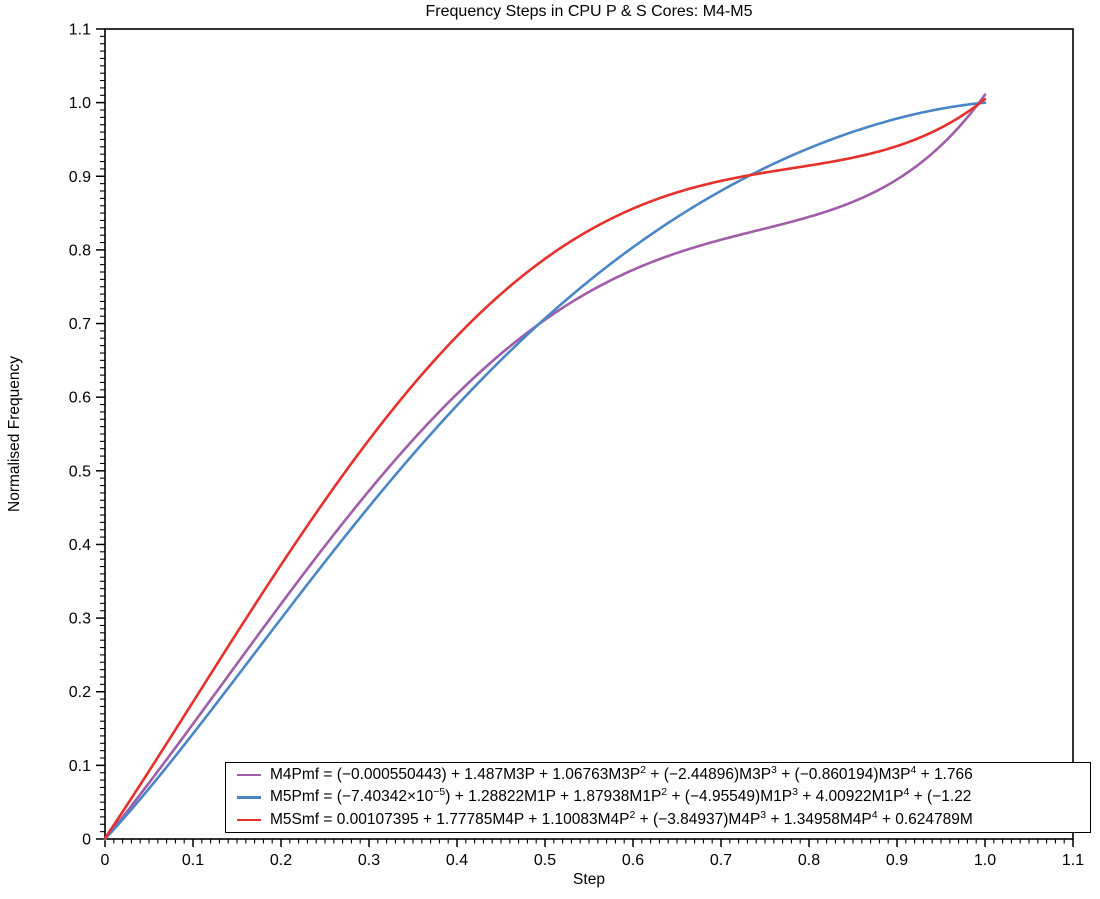 This screenshot has width=1100, height=899. What do you see at coordinates (80, 250) in the screenshot?
I see `y-tick-label: 0.8` at bounding box center [80, 250].